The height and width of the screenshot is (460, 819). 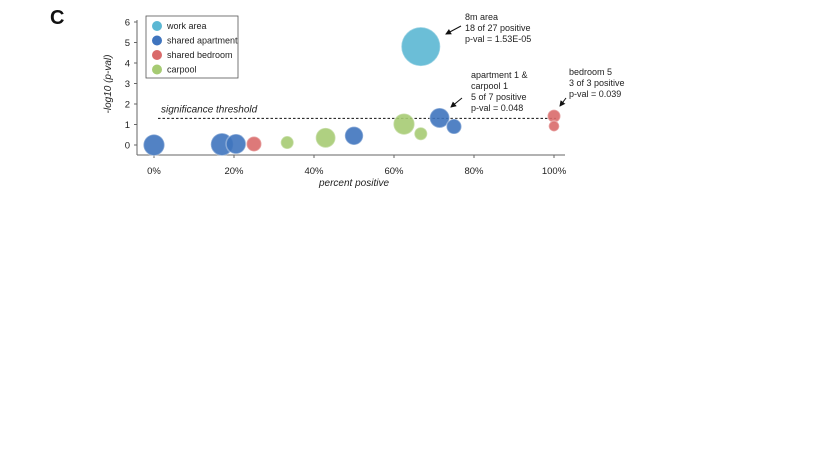 What do you see at coordinates (554, 171) in the screenshot?
I see `x-tick-label: 100%` at bounding box center [554, 171].